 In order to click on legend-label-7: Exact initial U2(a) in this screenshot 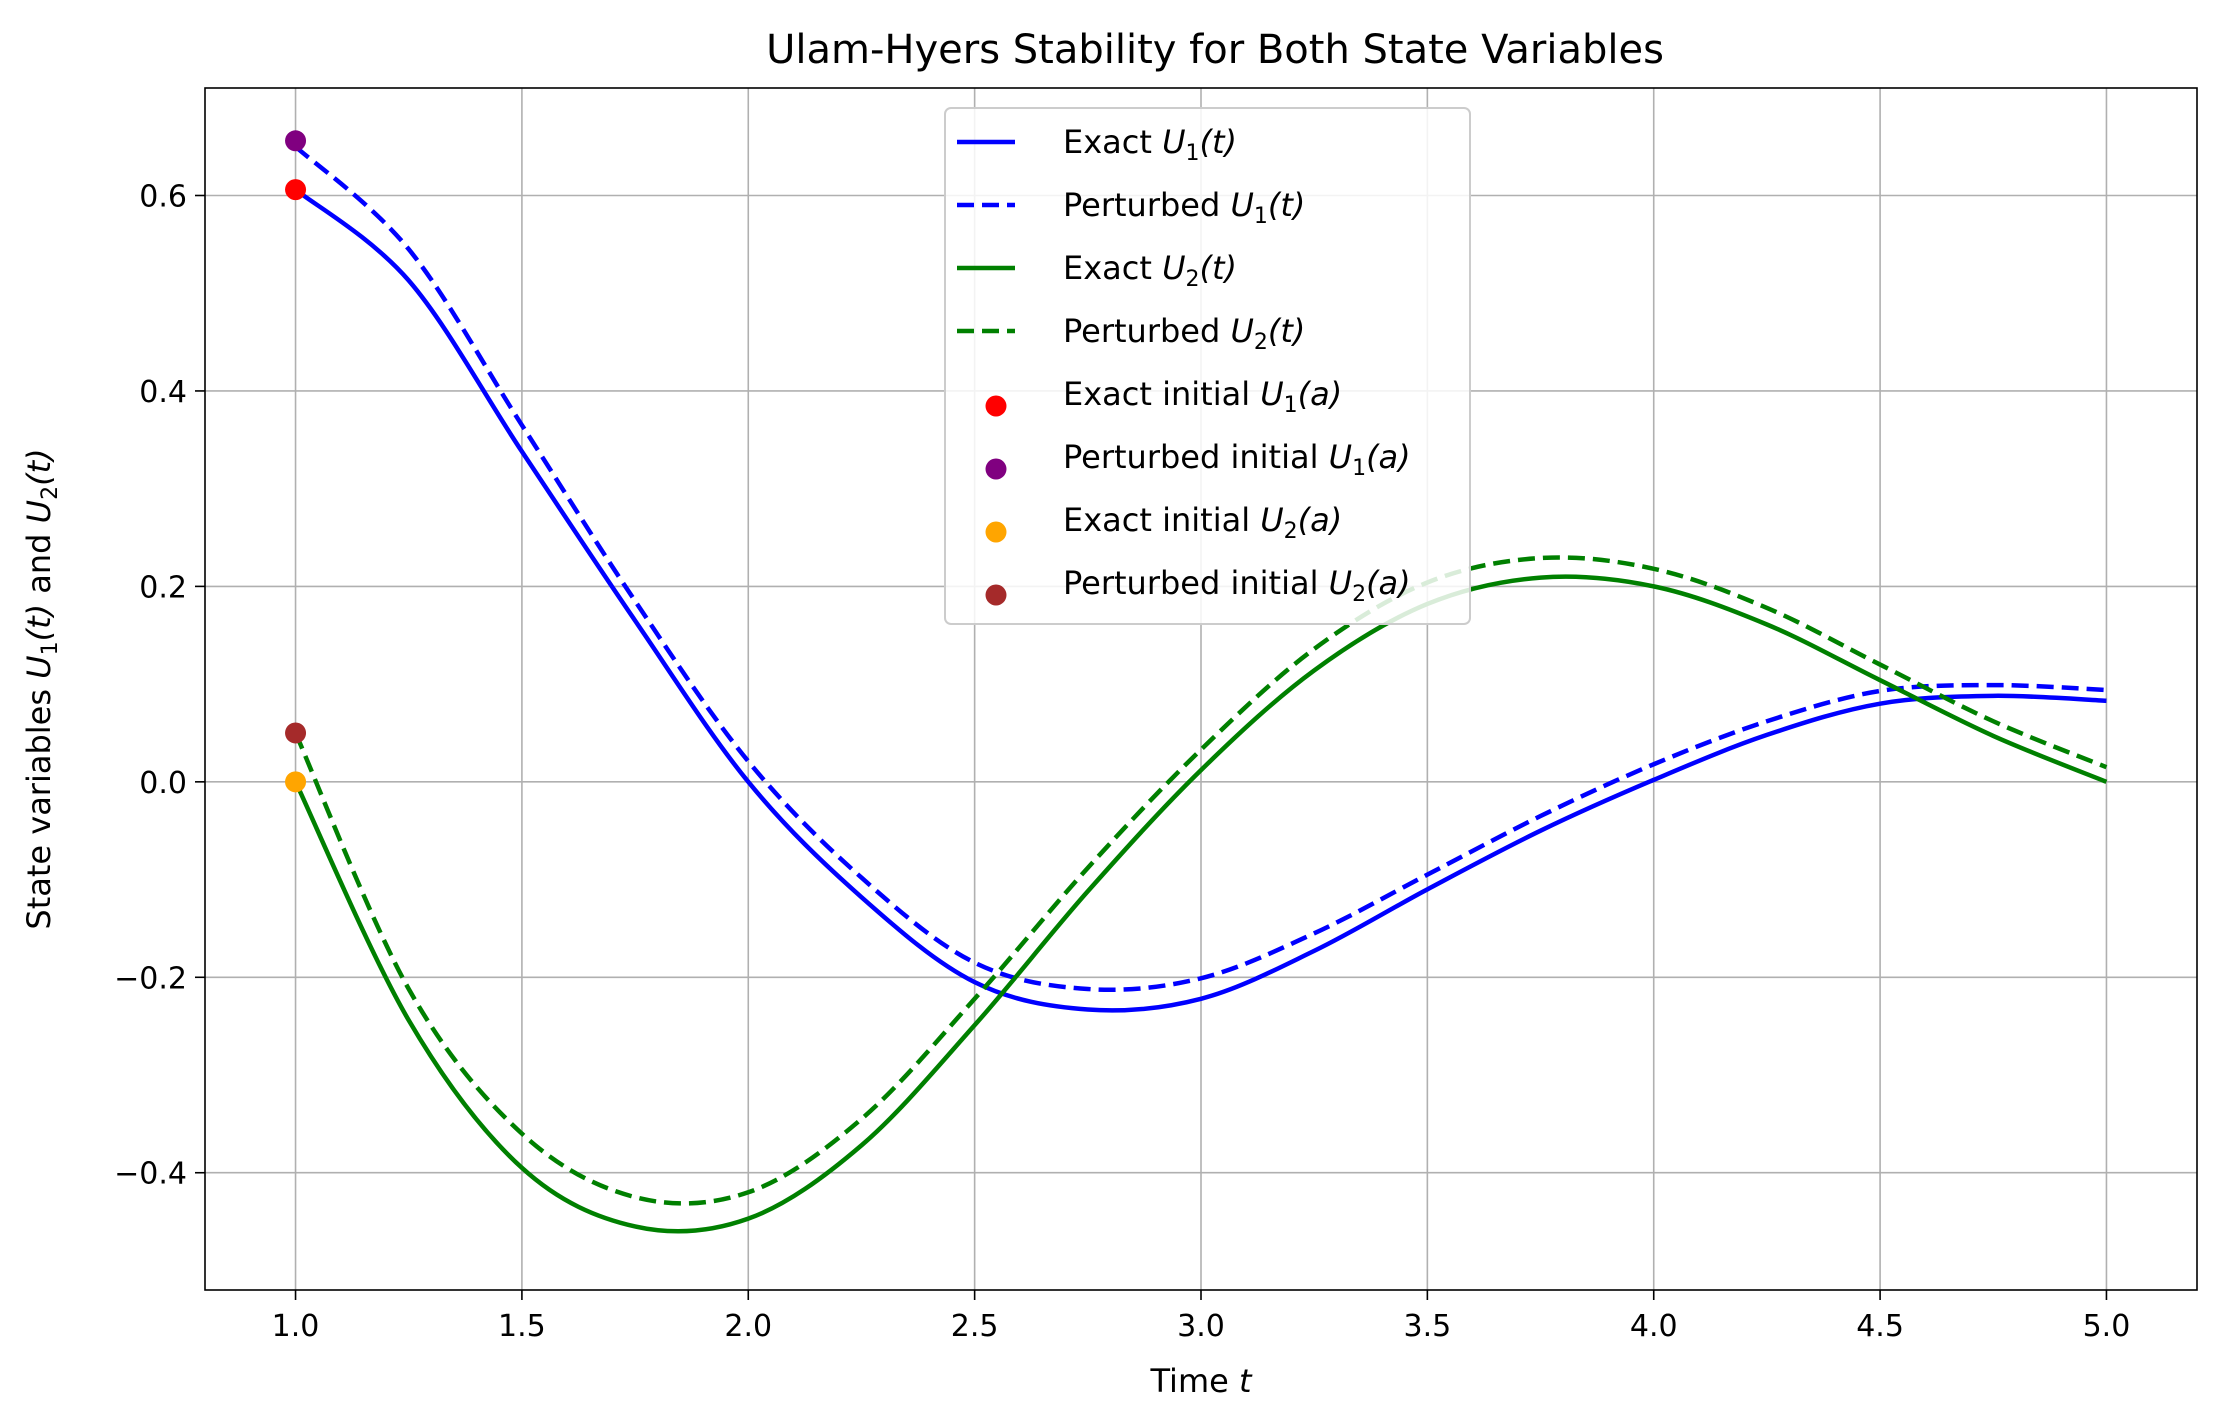, I will do `click(1202, 522)`.